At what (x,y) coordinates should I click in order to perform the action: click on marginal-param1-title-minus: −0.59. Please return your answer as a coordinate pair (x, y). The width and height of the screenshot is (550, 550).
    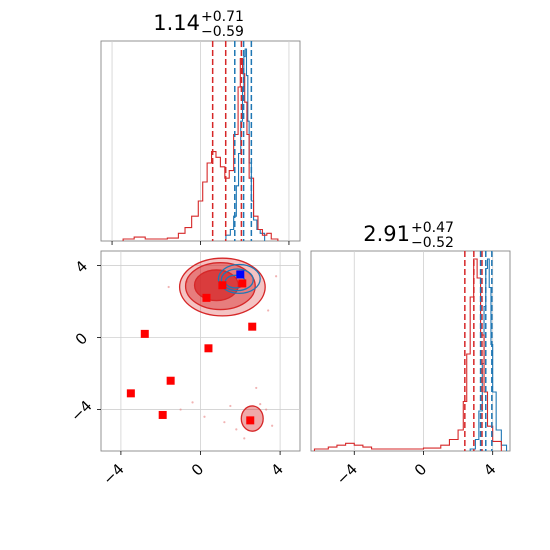
    Looking at the image, I should click on (222, 32).